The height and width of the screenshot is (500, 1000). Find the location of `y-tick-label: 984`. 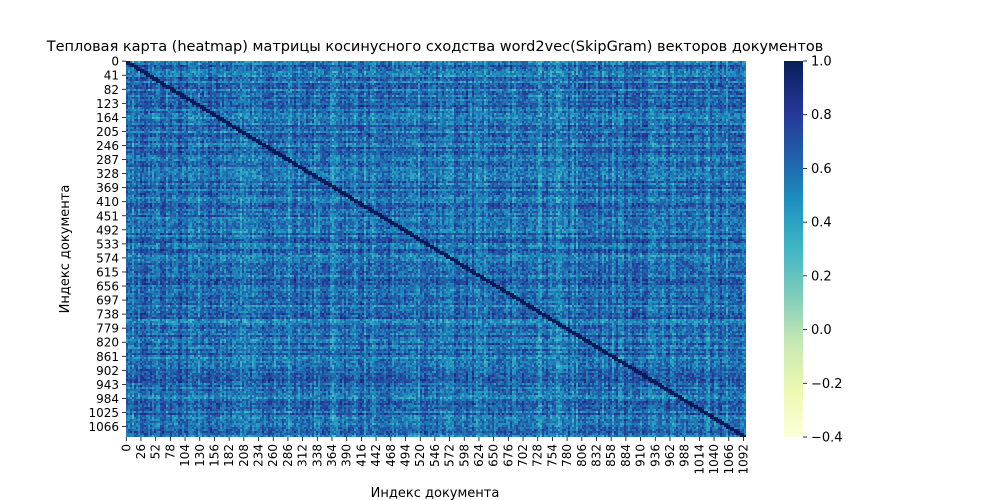

y-tick-label: 984 is located at coordinates (107, 399).